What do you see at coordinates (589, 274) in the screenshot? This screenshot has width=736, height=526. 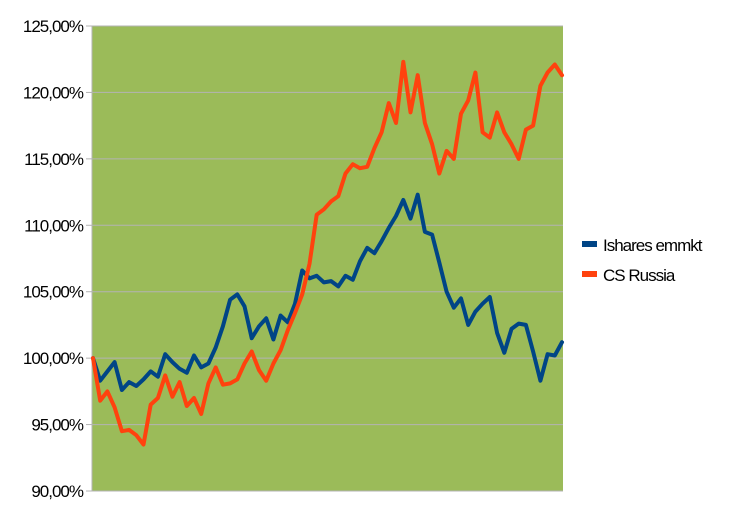 I see `legend-swatch-cs-russia` at bounding box center [589, 274].